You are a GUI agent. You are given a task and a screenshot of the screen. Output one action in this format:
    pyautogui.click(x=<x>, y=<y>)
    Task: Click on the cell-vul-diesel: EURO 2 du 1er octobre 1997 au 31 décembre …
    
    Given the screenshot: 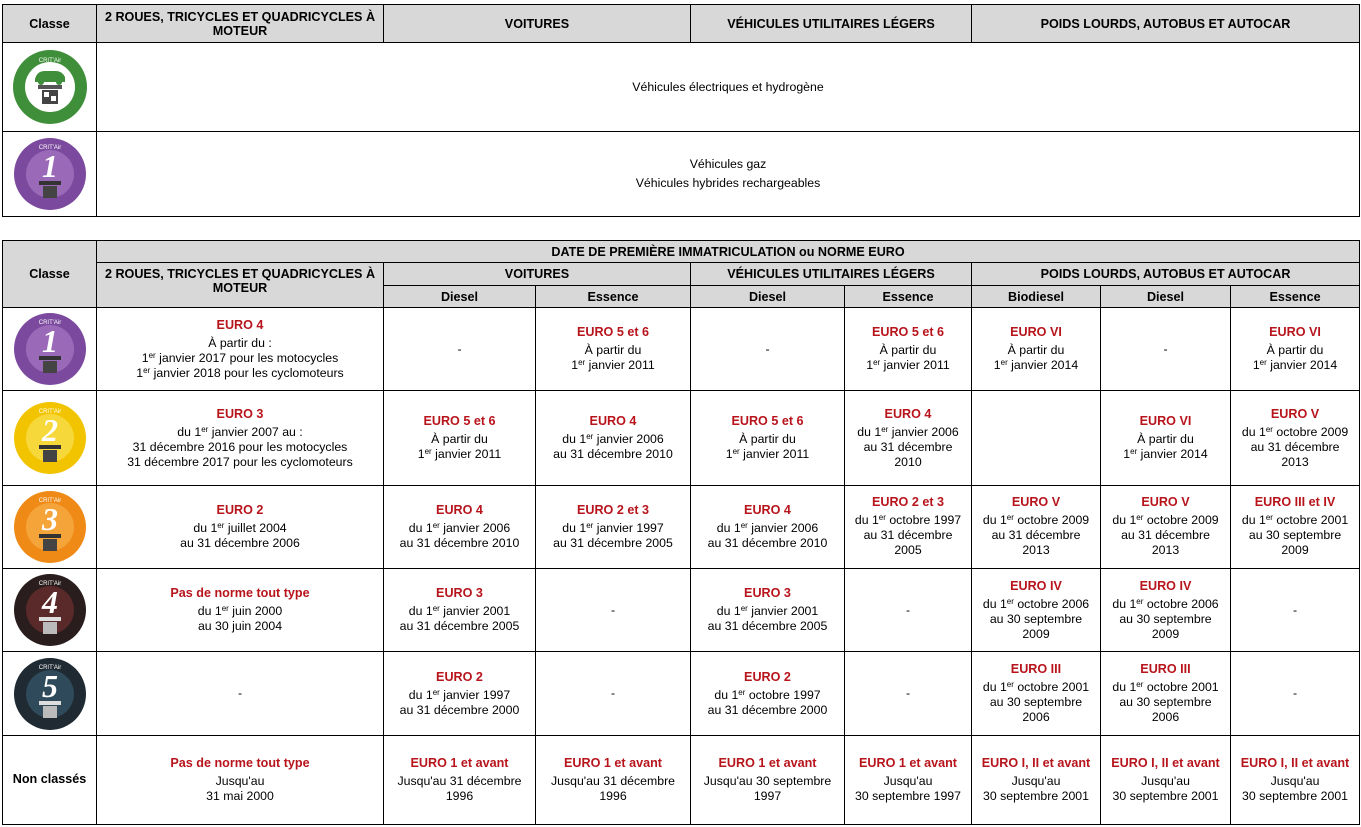 What is the action you would take?
    pyautogui.click(x=767, y=693)
    